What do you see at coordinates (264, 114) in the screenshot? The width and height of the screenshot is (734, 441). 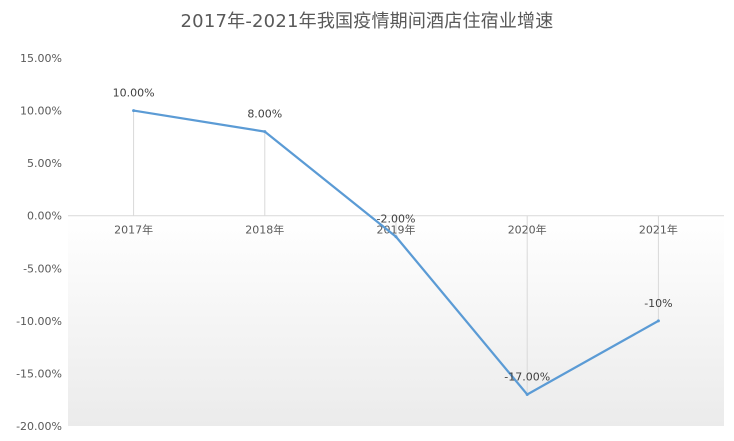 I see `data-label: 8.00%` at bounding box center [264, 114].